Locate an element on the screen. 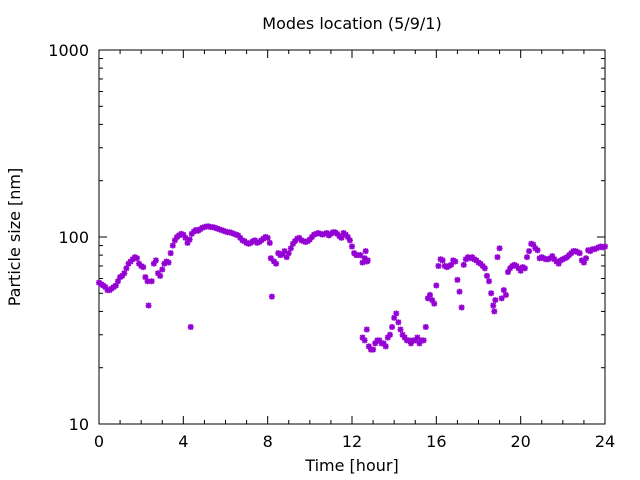 The width and height of the screenshot is (640, 480). x-tick-label: 24 is located at coordinates (605, 441).